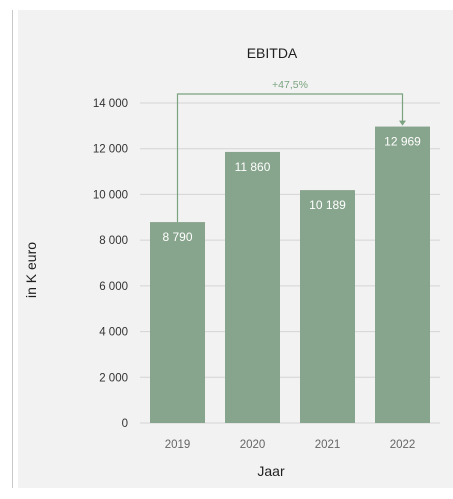 This screenshot has height=499, width=453. What do you see at coordinates (113, 241) in the screenshot?
I see `y-tick-label: 8 000` at bounding box center [113, 241].